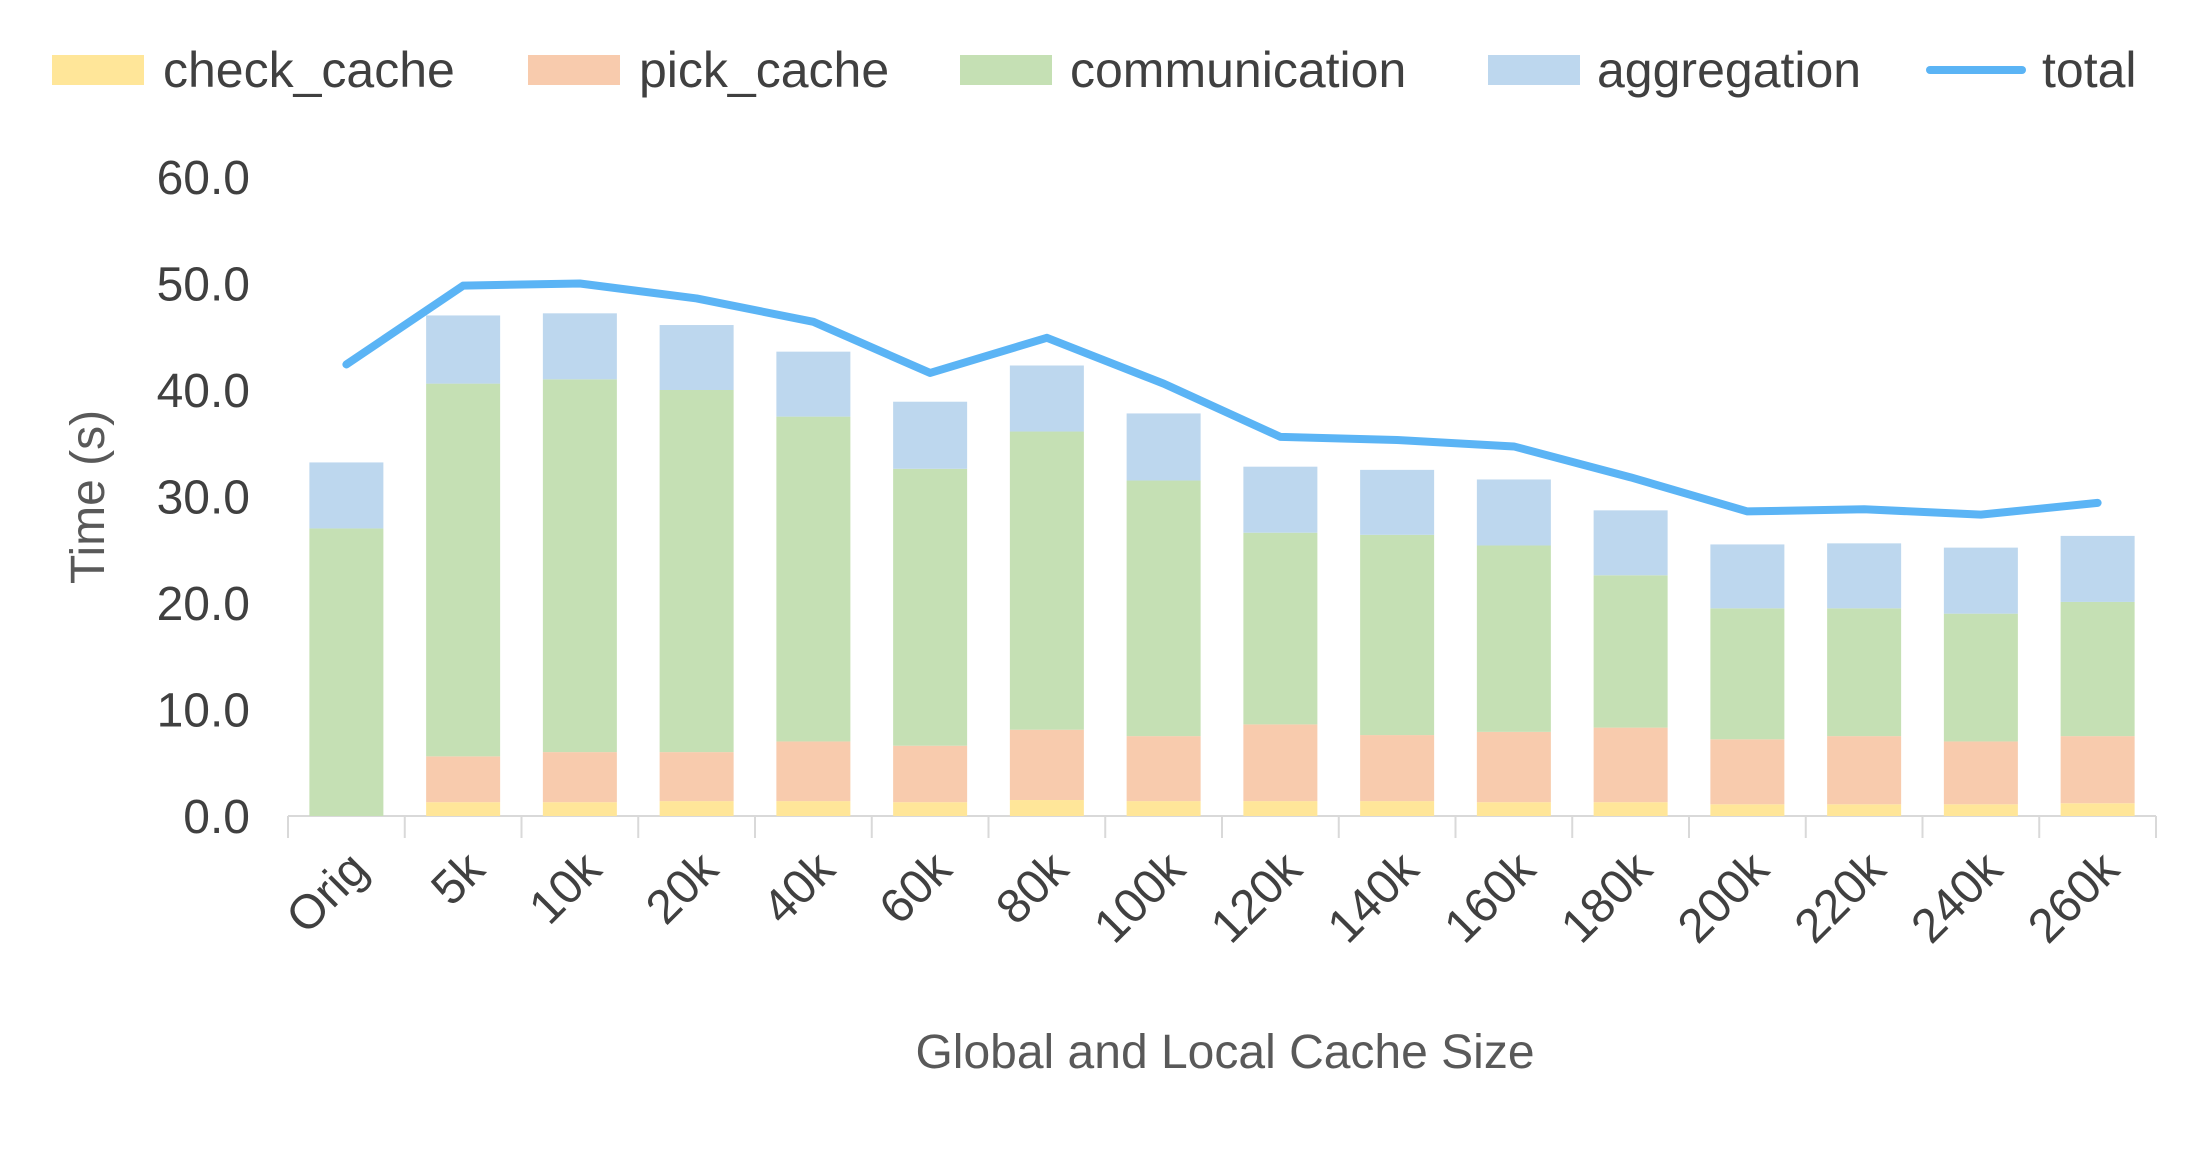 Image resolution: width=2192 pixels, height=1161 pixels. What do you see at coordinates (463, 349) in the screenshot?
I see `bar-aggregation-5k` at bounding box center [463, 349].